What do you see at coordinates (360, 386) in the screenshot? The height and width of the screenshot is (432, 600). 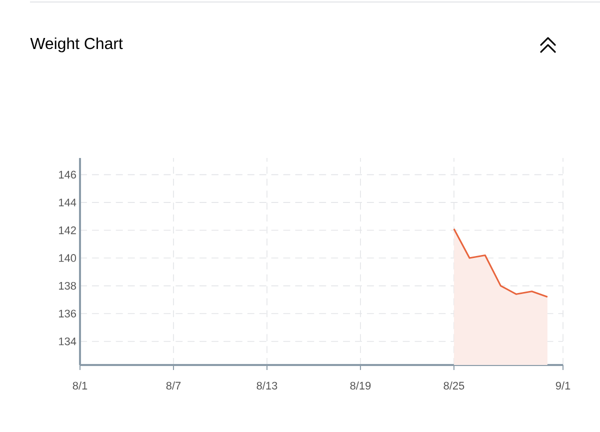 I see `x-tick-label: 8/19` at bounding box center [360, 386].